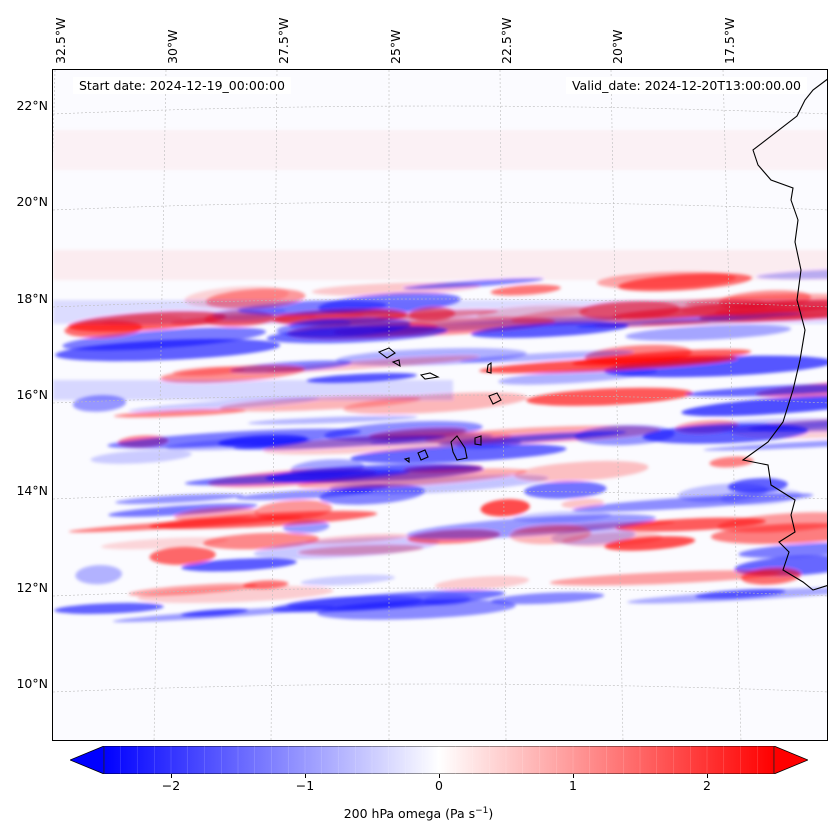 Image resolution: width=837 pixels, height=839 pixels. What do you see at coordinates (418, 813) in the screenshot?
I see `colorbar-label: 200 hPa omega (Pa s−1)` at bounding box center [418, 813].